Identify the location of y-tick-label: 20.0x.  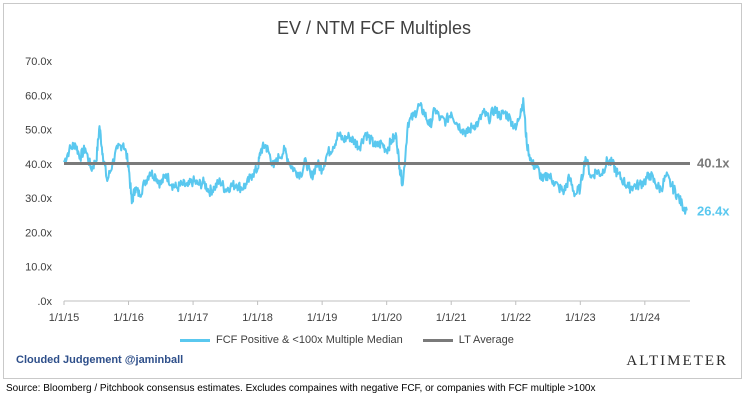
(38, 233).